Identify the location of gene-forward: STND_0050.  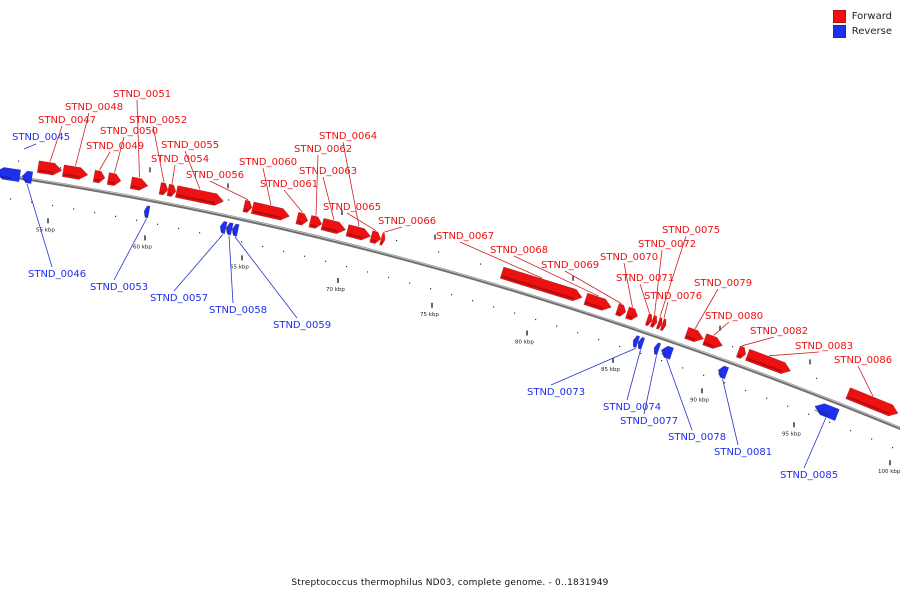
(129, 156).